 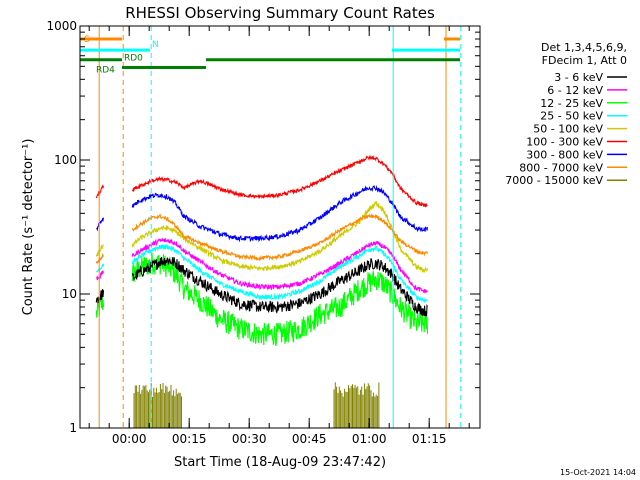 I want to click on legend-header: FDecim 1, Att 0, so click(x=584, y=60).